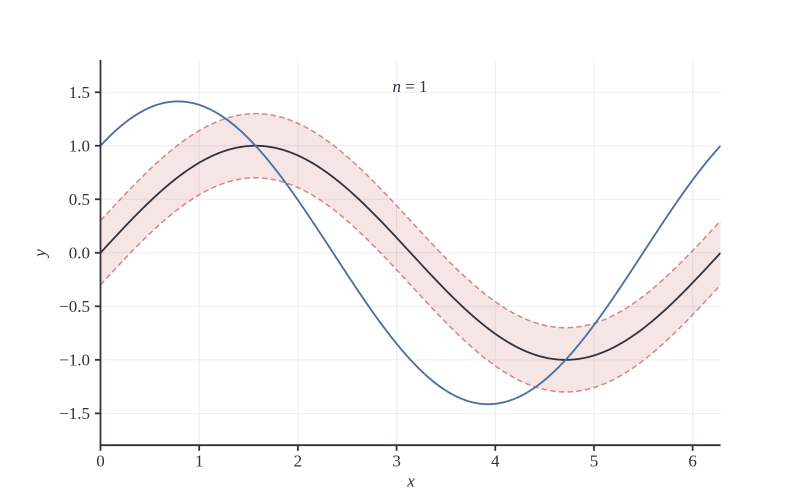 The image size is (800, 500). What do you see at coordinates (79, 252) in the screenshot?
I see `svg-text: 0.0` at bounding box center [79, 252].